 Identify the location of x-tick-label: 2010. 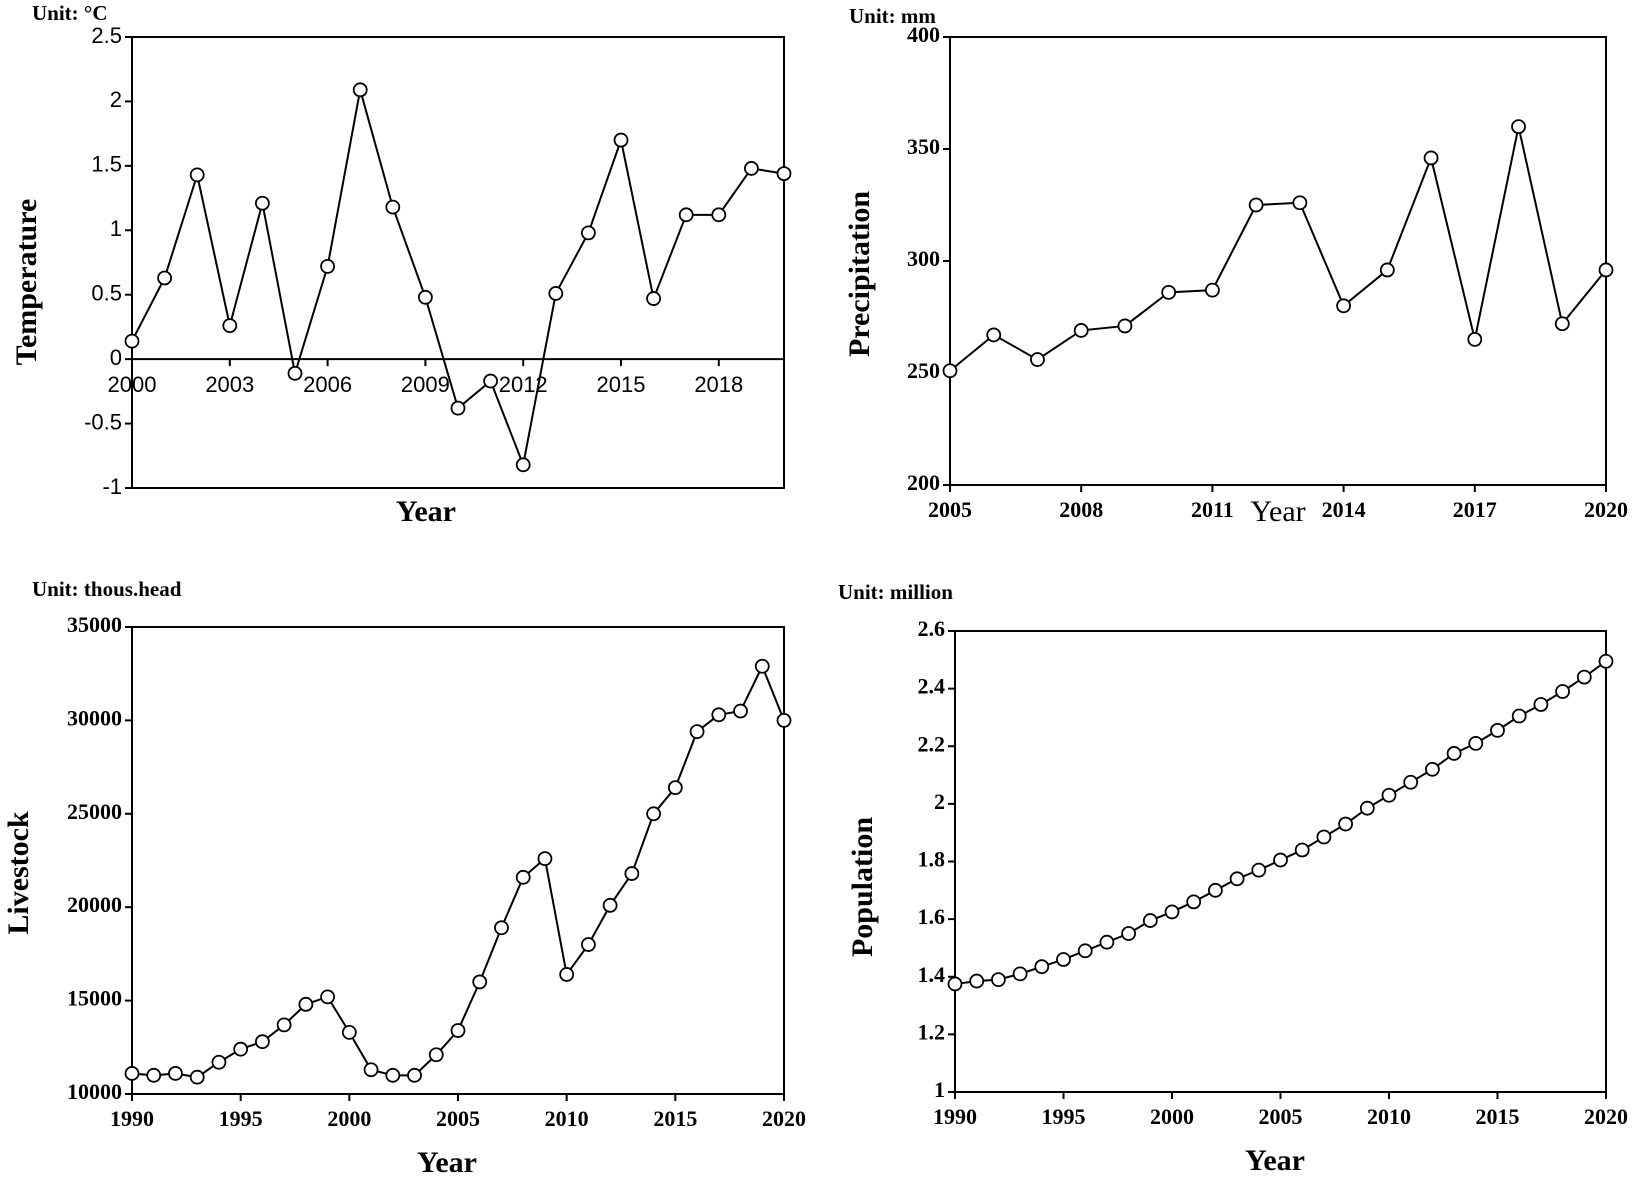
(567, 1118).